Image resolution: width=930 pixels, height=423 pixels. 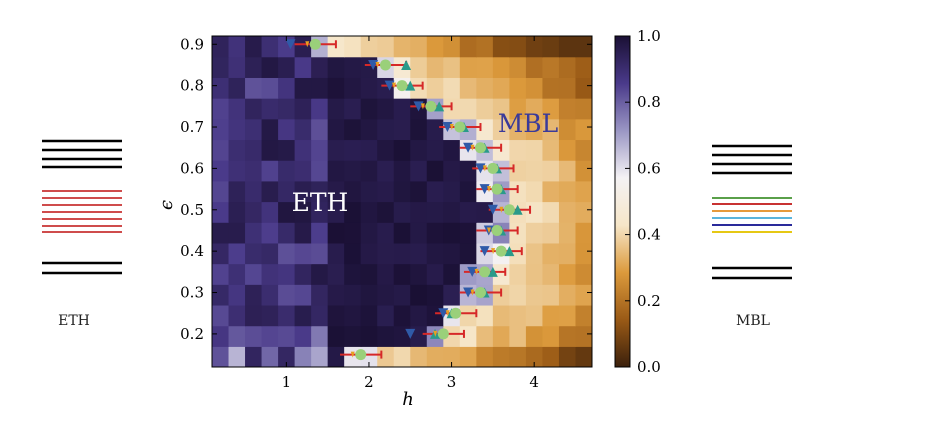 I want to click on colorbar-tick-label: 1.0, so click(x=649, y=36).